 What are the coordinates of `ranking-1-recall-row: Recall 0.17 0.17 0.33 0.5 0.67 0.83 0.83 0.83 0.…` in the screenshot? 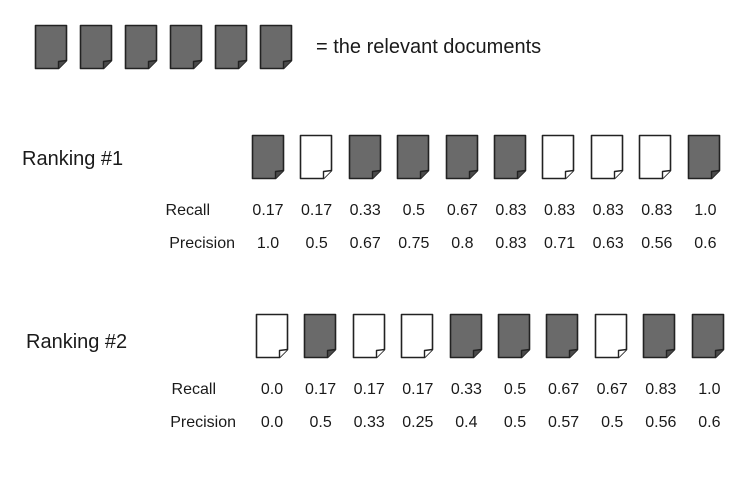 It's located at (378, 212).